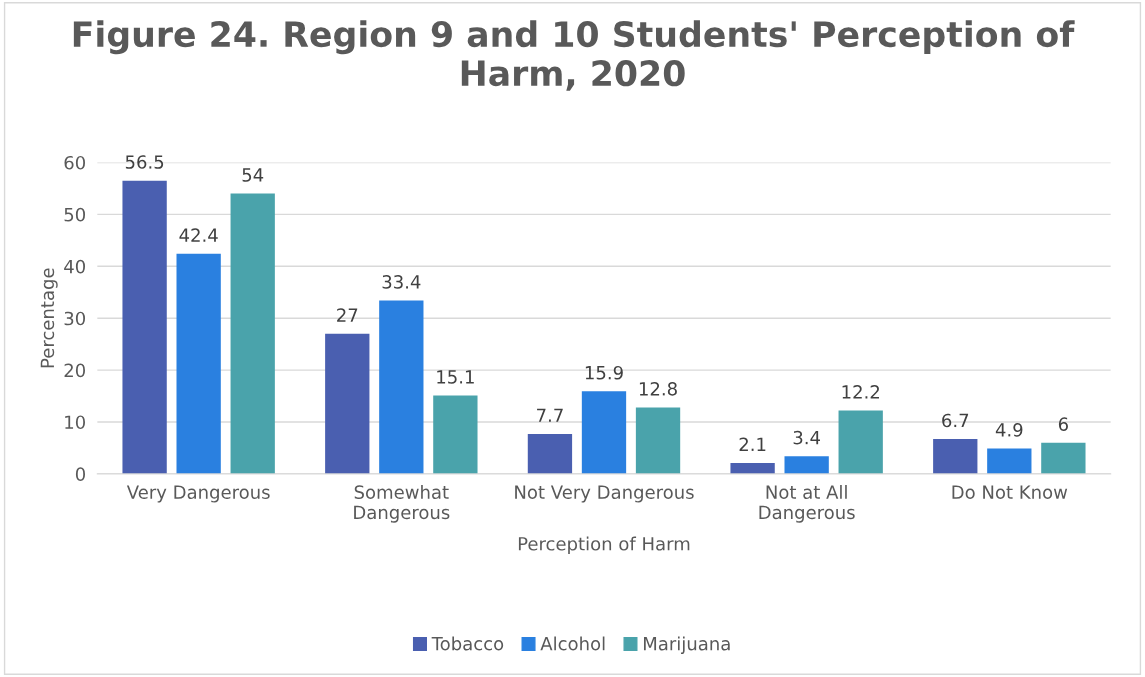 This screenshot has width=1145, height=677. I want to click on y-tick-label: 0, so click(80, 474).